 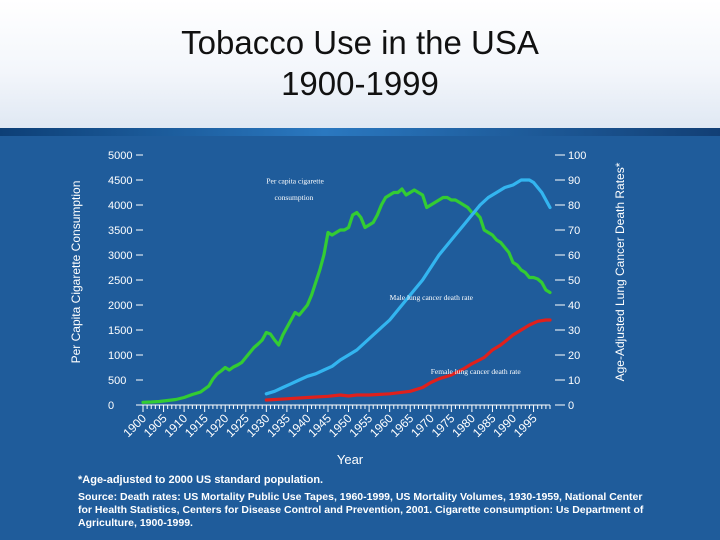 I want to click on y-left-tick-label: 3500, so click(x=120, y=231).